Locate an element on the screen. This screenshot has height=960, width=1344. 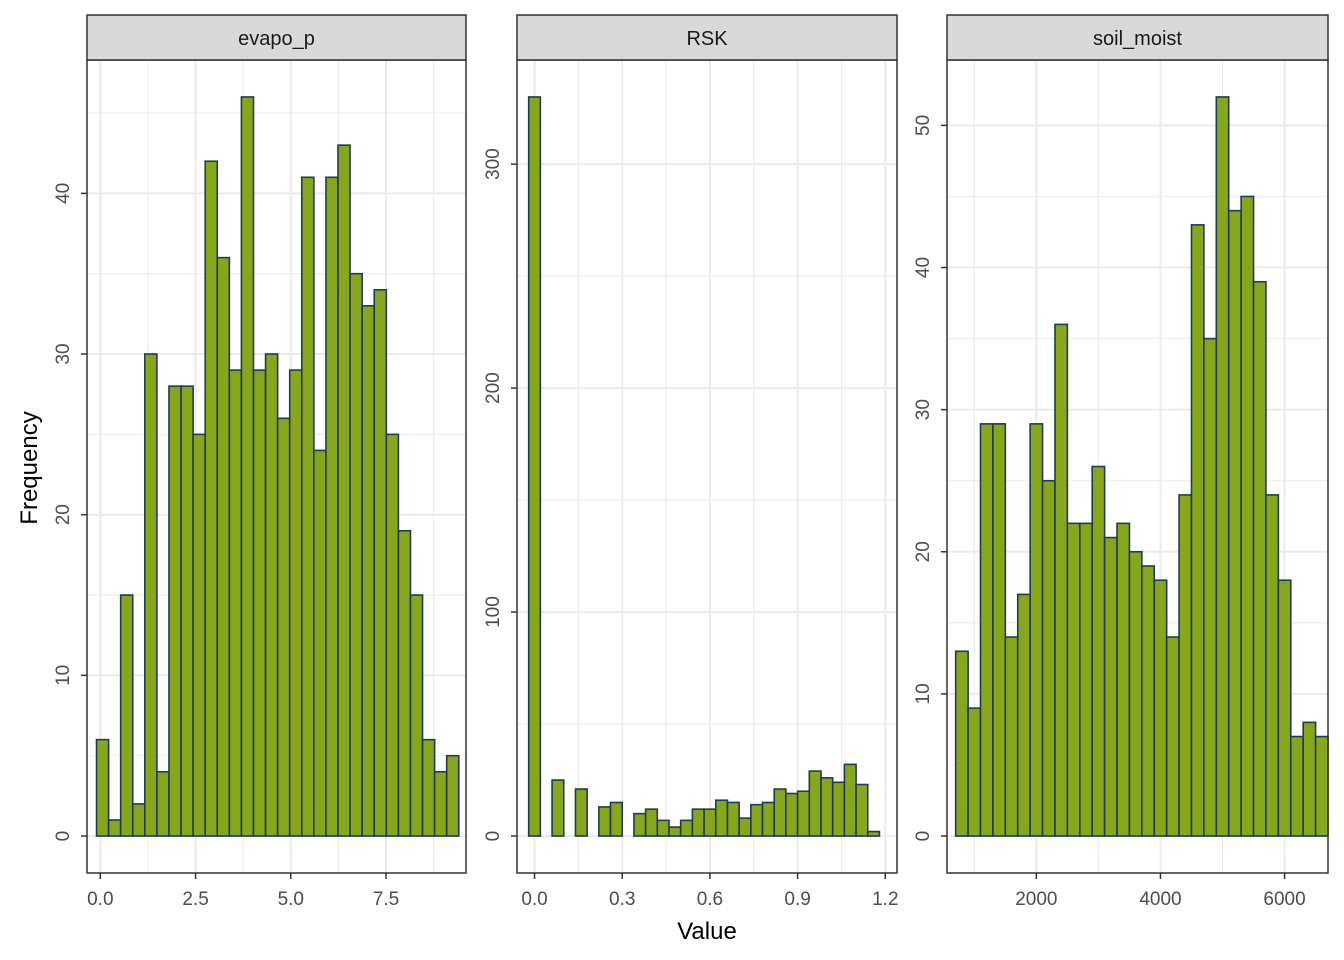
x-tick-label: 5.0 is located at coordinates (291, 899).